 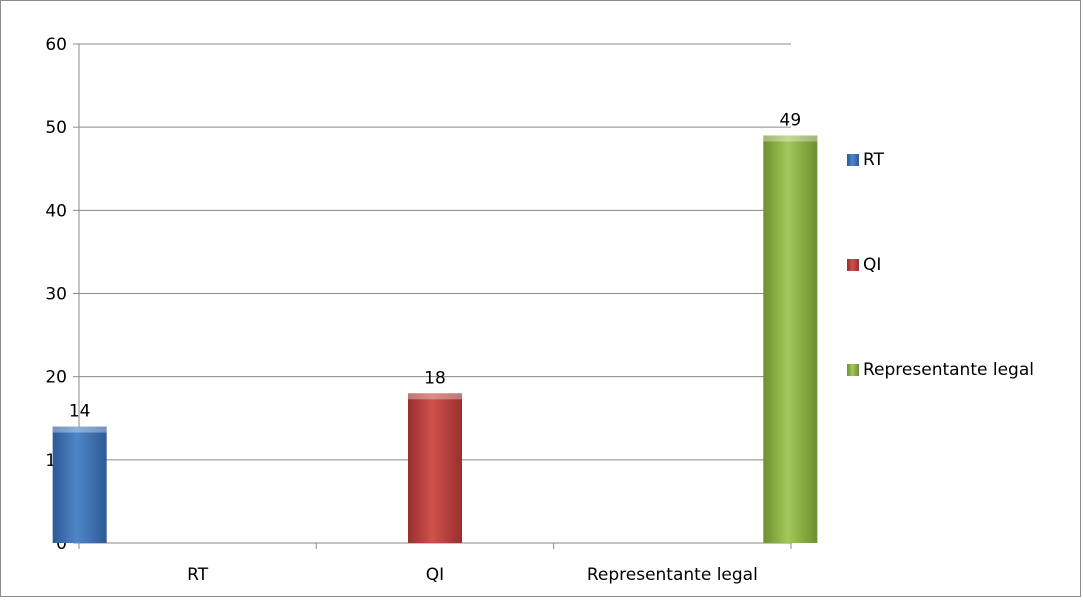 What do you see at coordinates (435, 378) in the screenshot?
I see `data-label: 18` at bounding box center [435, 378].